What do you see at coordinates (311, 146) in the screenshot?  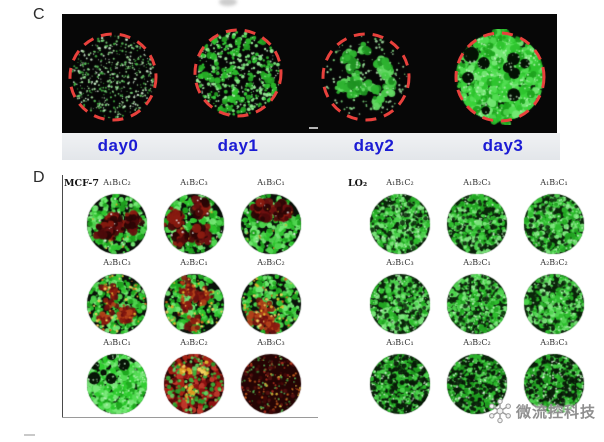 I see `day-label-band: day0 day1 day2 day3` at bounding box center [311, 146].